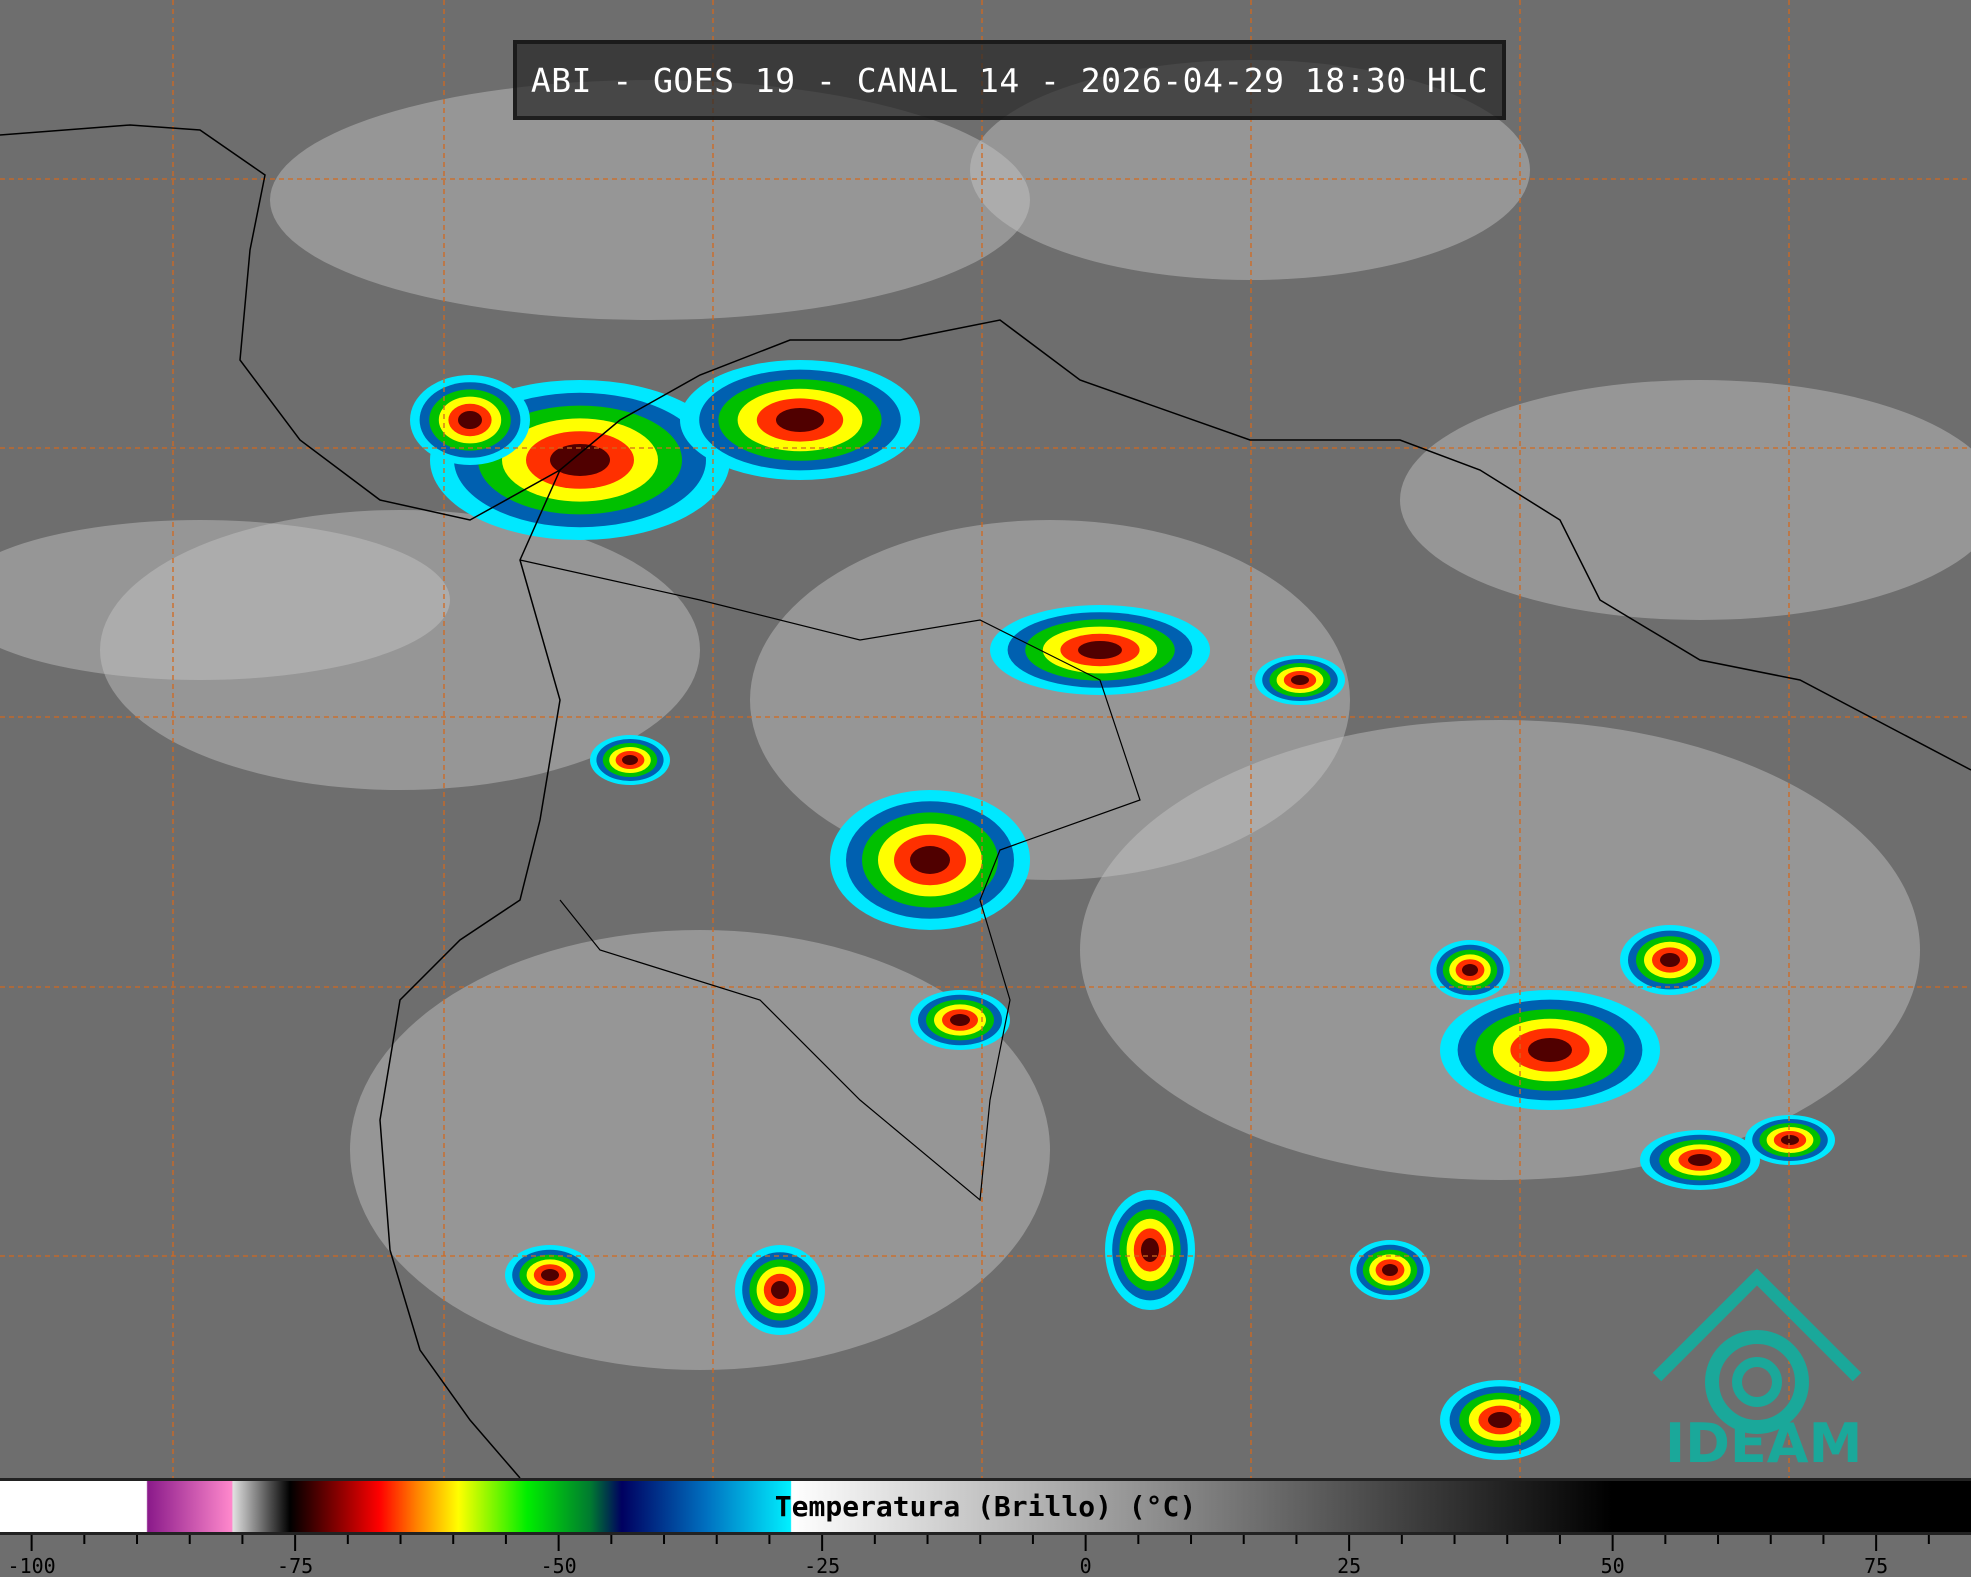 This screenshot has height=1577, width=1971. Describe the element at coordinates (470, 973) in the screenshot. I see `coastline` at that location.